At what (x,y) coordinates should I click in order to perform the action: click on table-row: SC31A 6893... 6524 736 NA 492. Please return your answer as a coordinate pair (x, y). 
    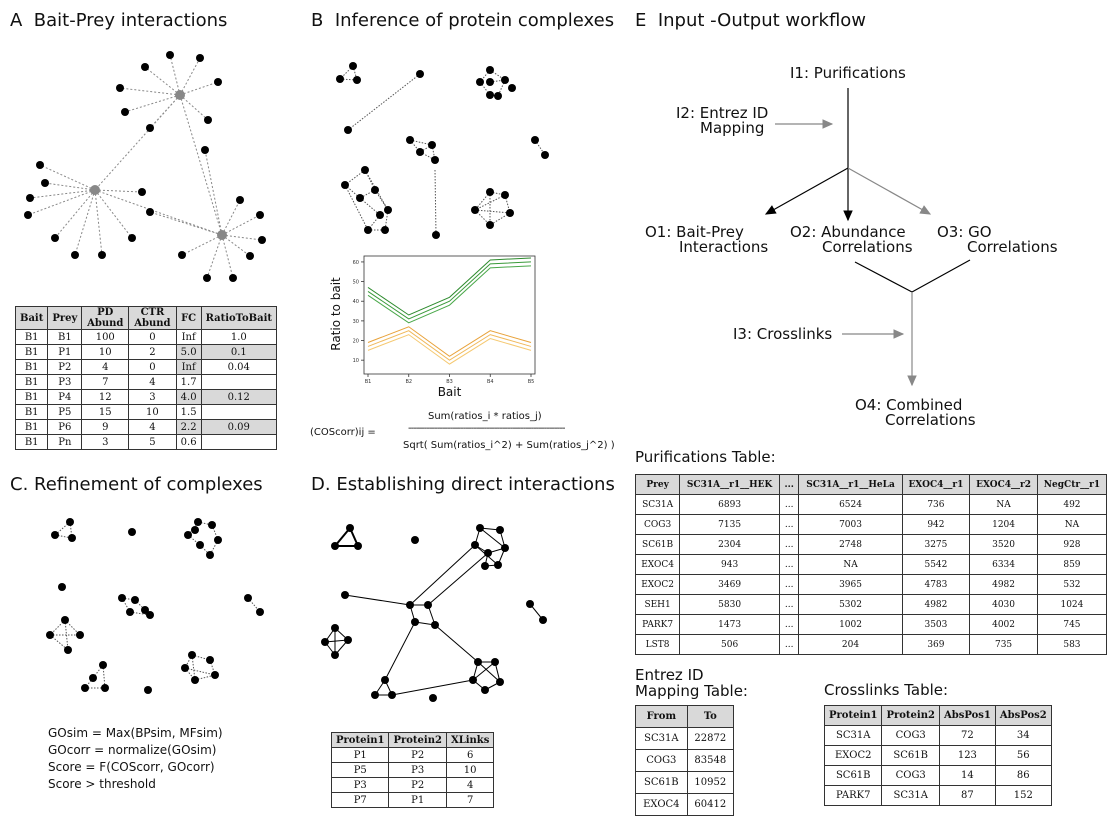
    Looking at the image, I should click on (871, 504).